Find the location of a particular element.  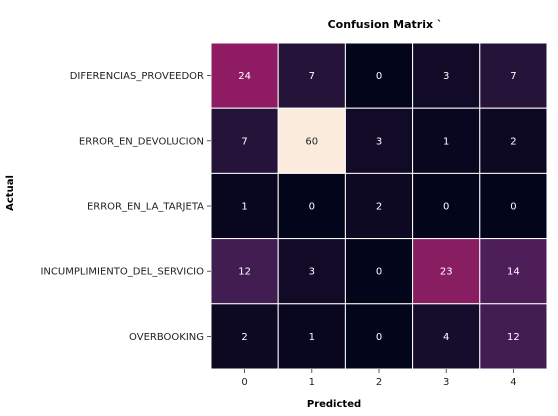

y-tick-label: DIFERENCIAS_PROVEEDOR is located at coordinates (137, 76).